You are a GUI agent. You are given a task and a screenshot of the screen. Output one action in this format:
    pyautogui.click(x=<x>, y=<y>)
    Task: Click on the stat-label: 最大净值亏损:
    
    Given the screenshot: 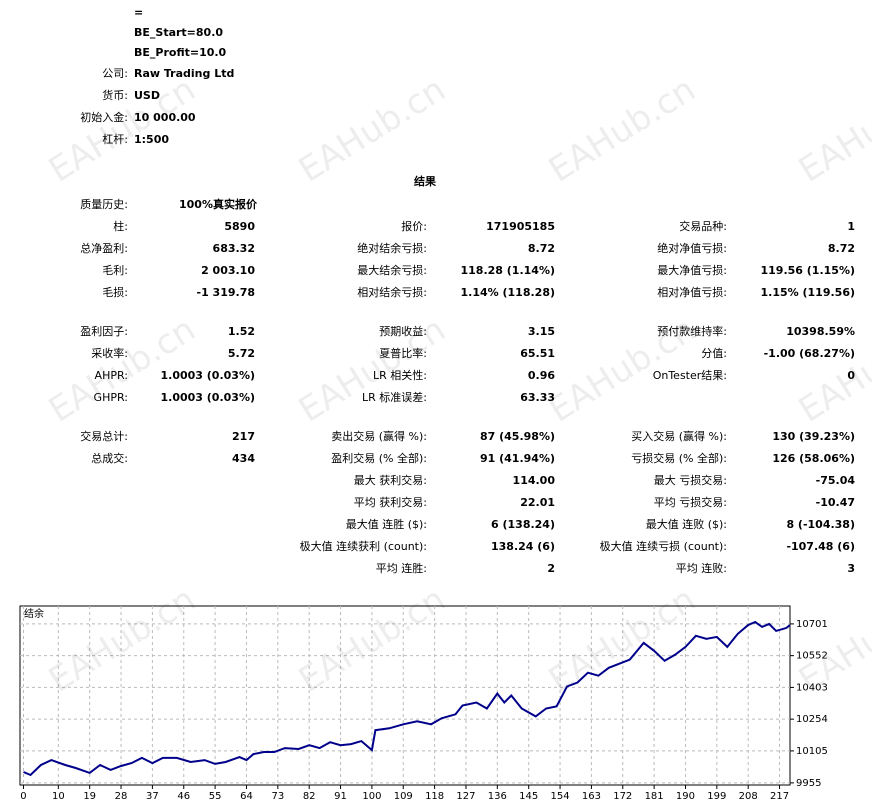 What is the action you would take?
    pyautogui.click(x=692, y=270)
    